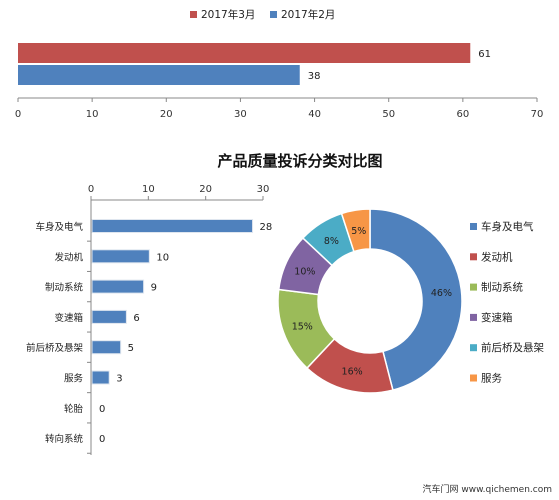 This screenshot has width=559, height=500. What do you see at coordinates (502, 287) in the screenshot?
I see `donut-legend-label-2: 制动系统` at bounding box center [502, 287].